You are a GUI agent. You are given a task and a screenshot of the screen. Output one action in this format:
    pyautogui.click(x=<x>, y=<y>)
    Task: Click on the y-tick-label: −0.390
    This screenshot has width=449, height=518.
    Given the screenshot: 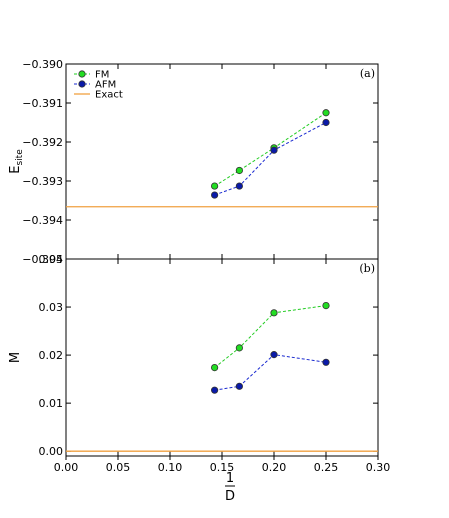 What is the action you would take?
    pyautogui.click(x=42, y=64)
    